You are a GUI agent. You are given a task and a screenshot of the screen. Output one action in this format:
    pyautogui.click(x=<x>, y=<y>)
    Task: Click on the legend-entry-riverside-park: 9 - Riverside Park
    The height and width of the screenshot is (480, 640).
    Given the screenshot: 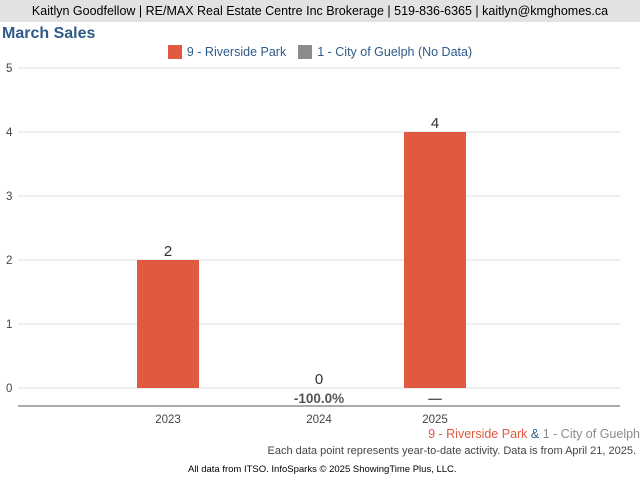 What is the action you would take?
    pyautogui.click(x=227, y=52)
    